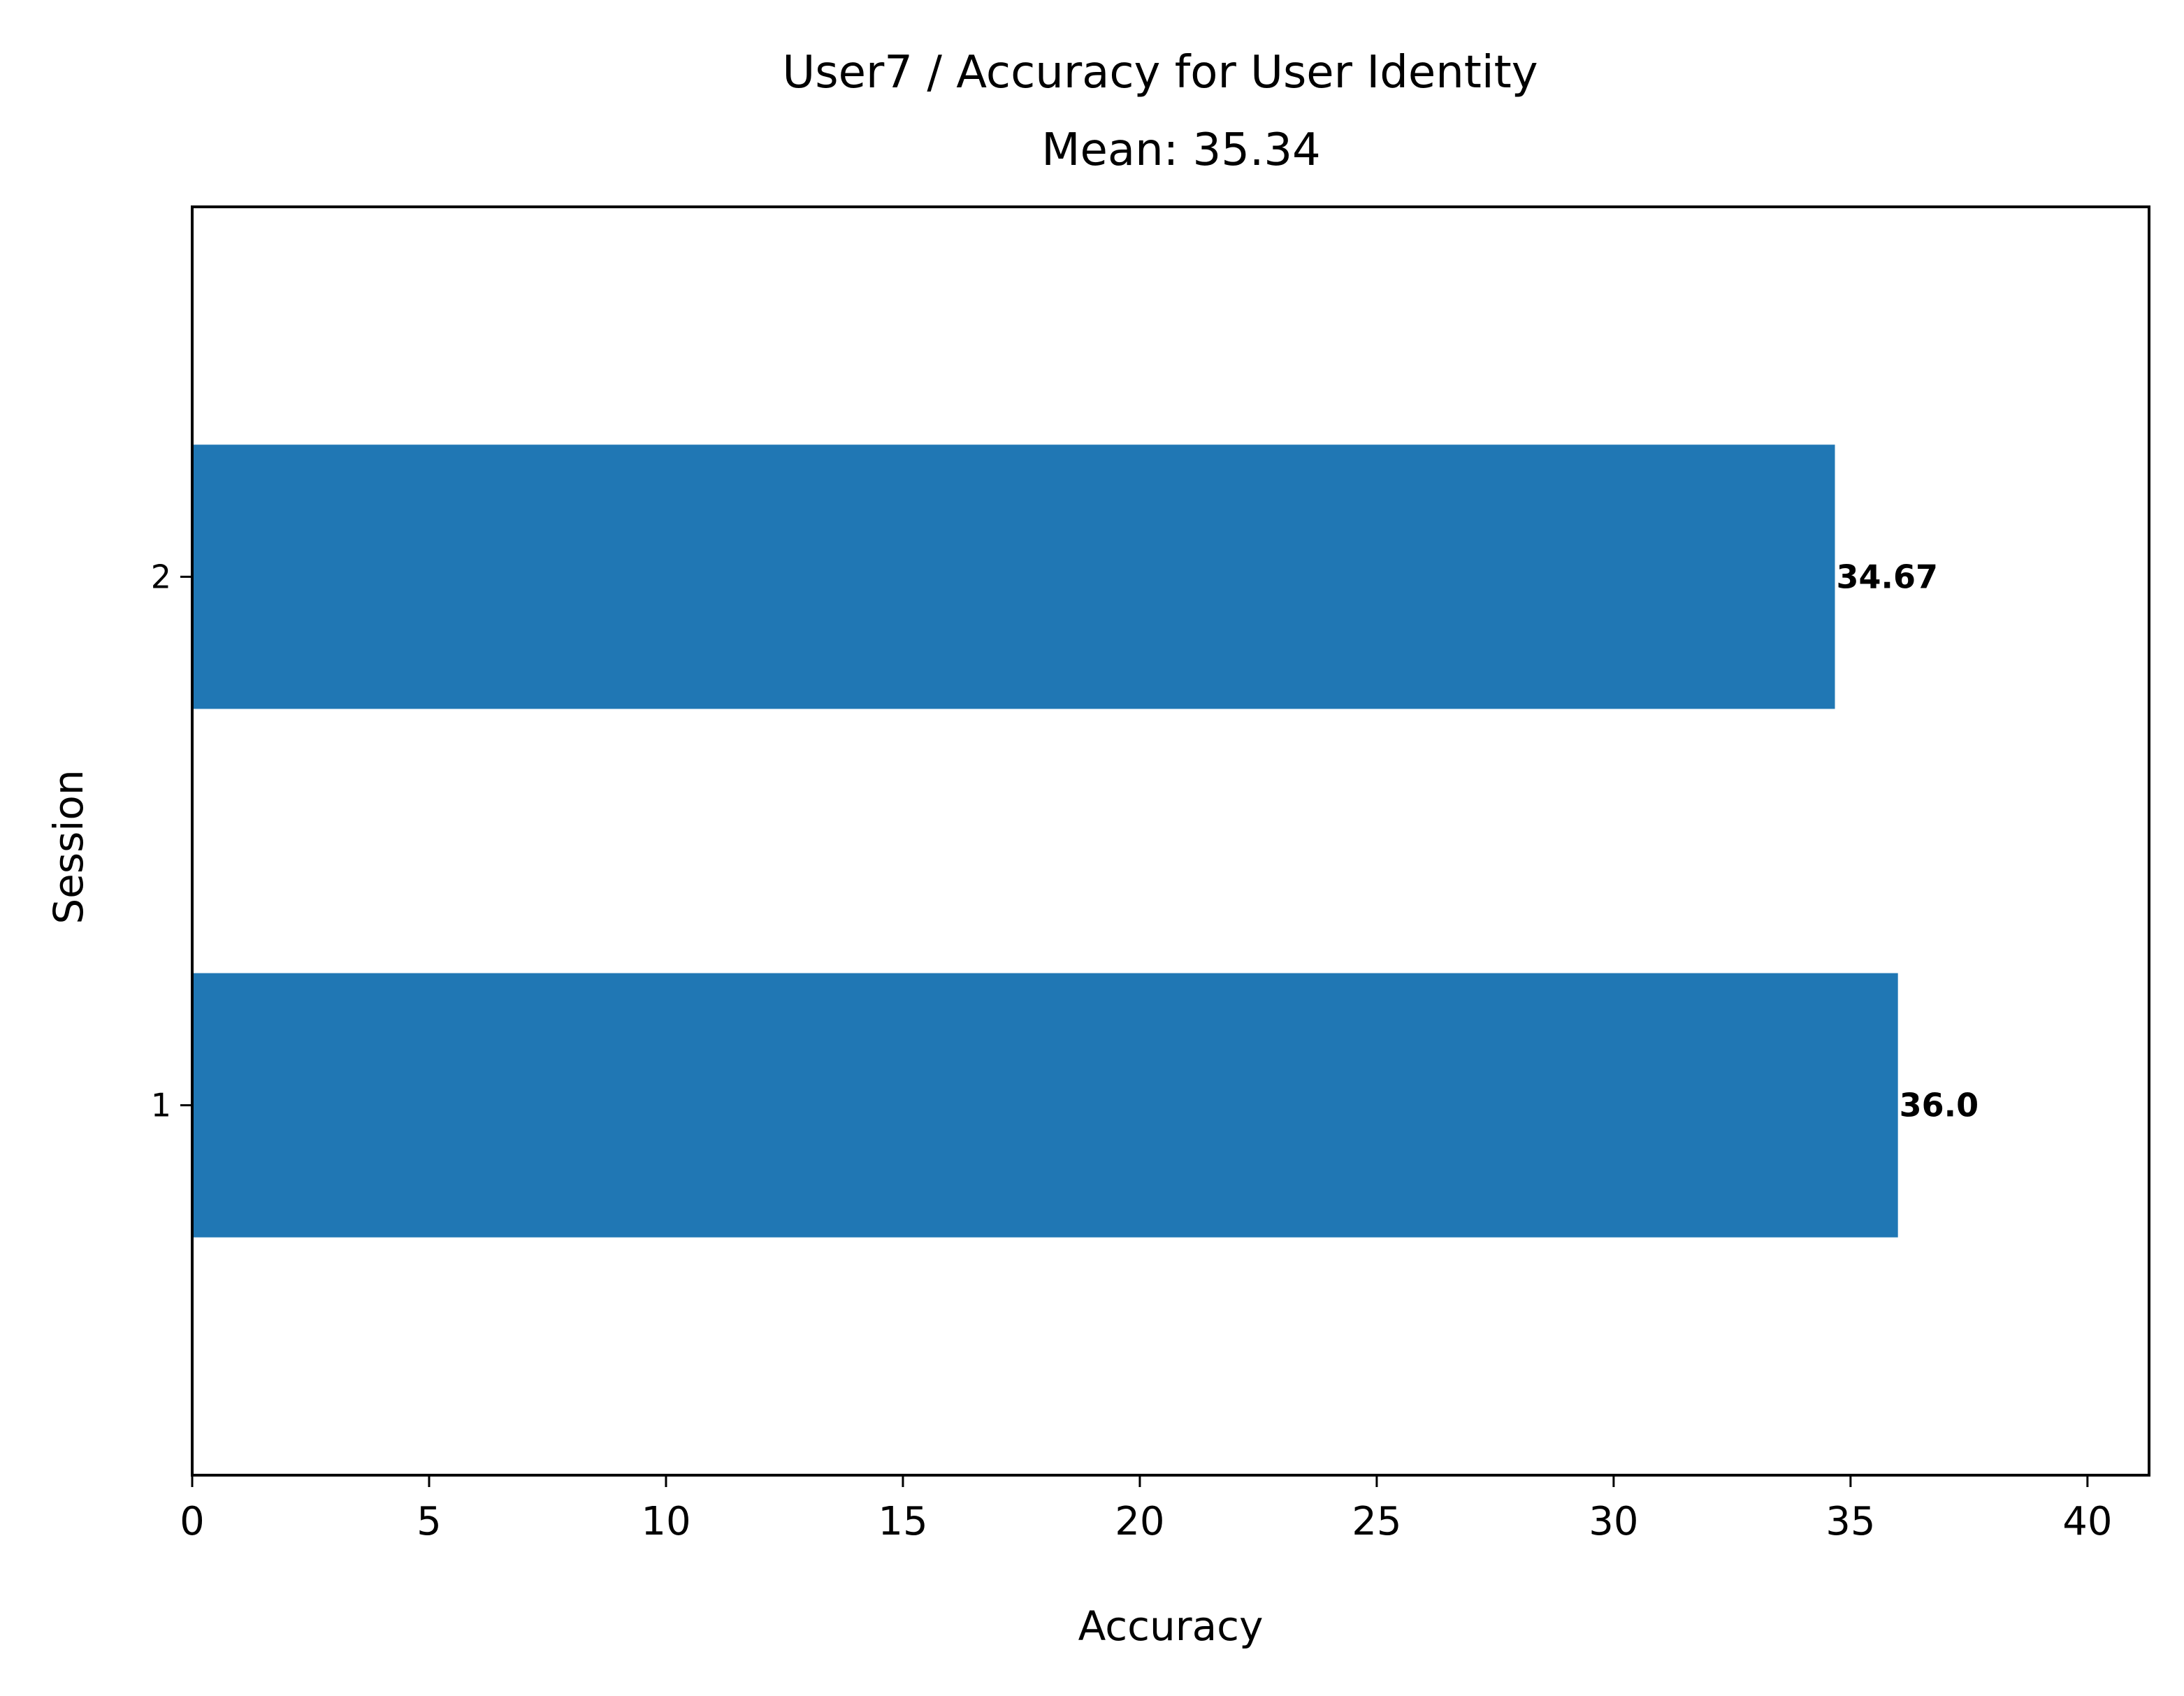  What do you see at coordinates (1939, 1105) in the screenshot?
I see `data-label-session-1: 36.0` at bounding box center [1939, 1105].